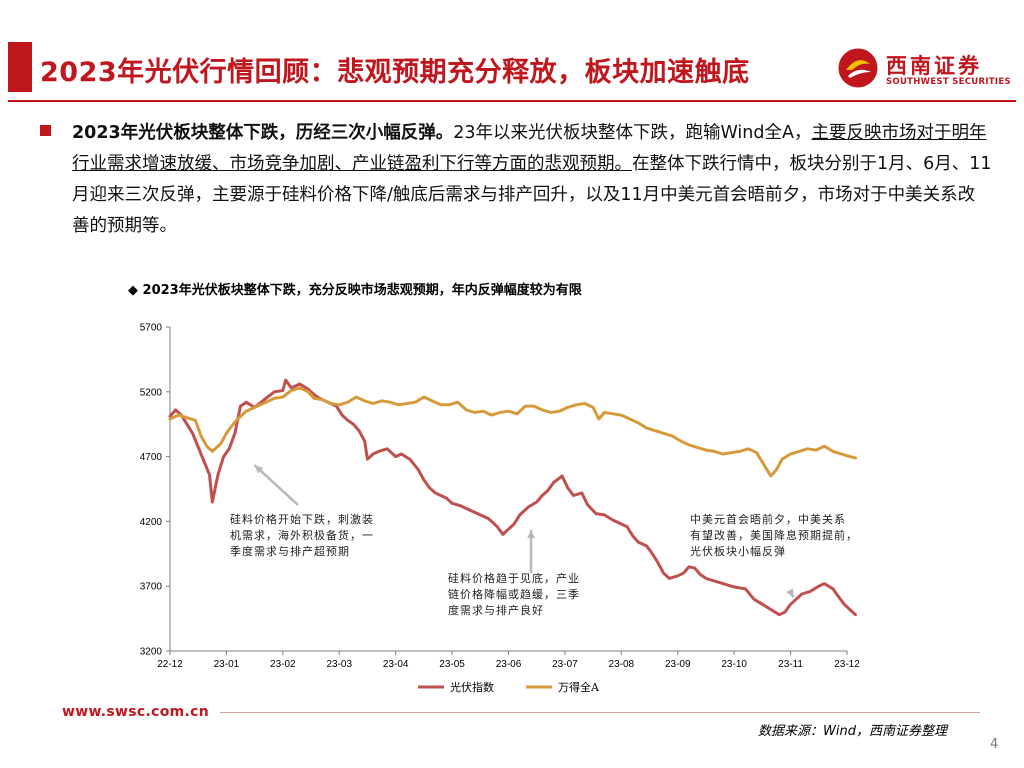 Image resolution: width=1024 pixels, height=768 pixels. Describe the element at coordinates (858, 68) in the screenshot. I see `logo-mark-icon` at that location.